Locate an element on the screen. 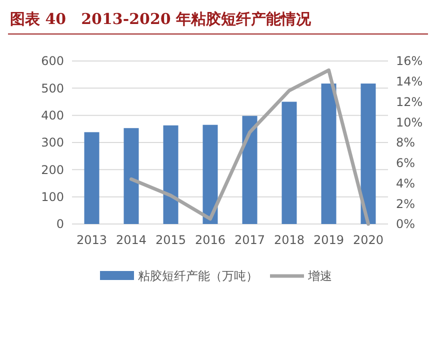  x-tick-label: 2020 is located at coordinates (368, 240).